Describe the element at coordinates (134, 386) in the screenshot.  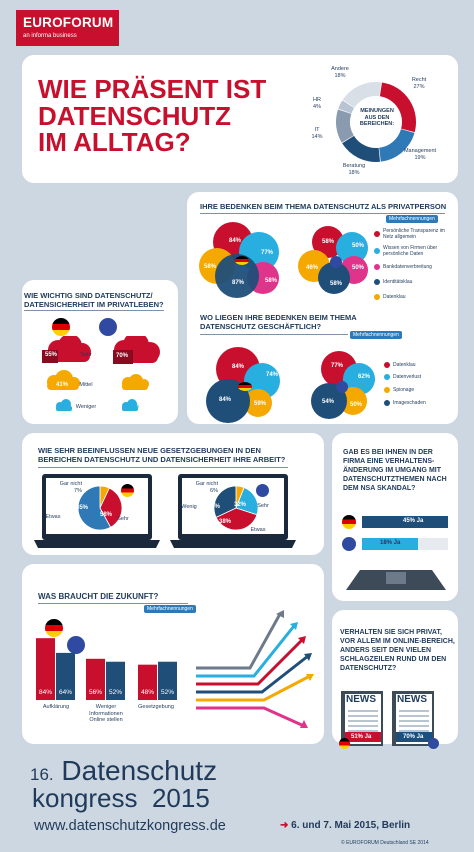
I see `wichtig-eu-mittel: 22%` at that location.